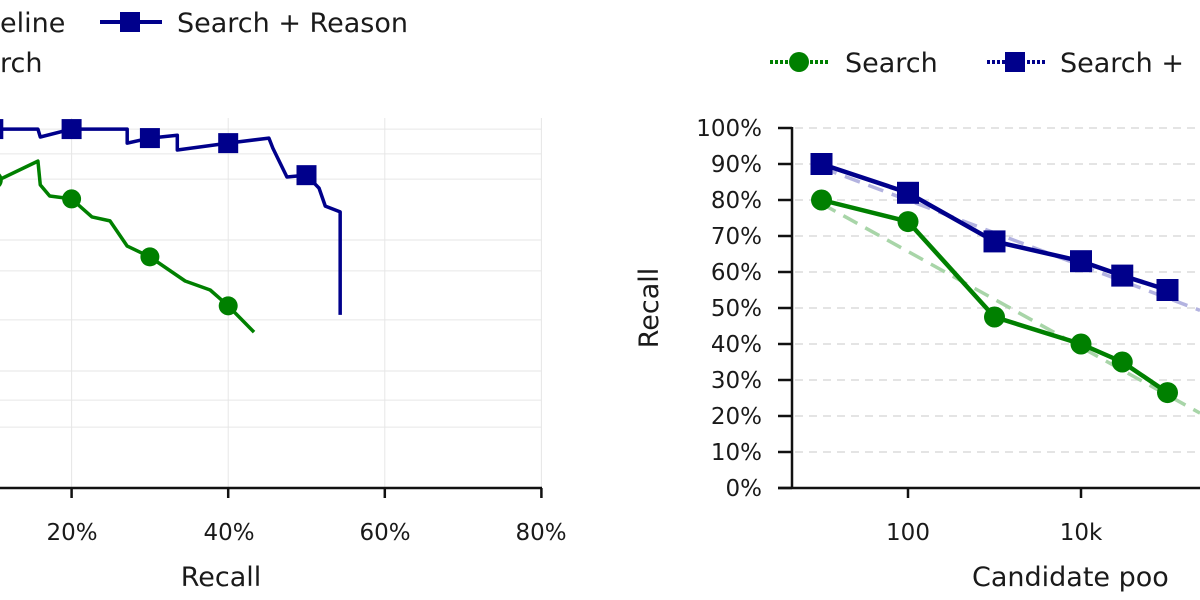 The image size is (1200, 600). I want to click on right-y-tick-label: 40%, so click(736, 345).